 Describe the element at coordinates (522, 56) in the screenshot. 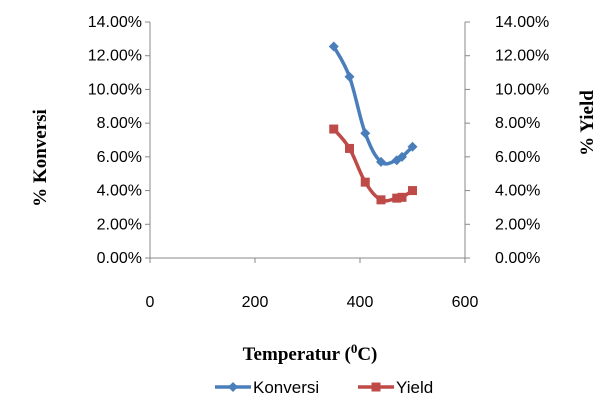

I see `y2-tick-label: 12.00%` at that location.